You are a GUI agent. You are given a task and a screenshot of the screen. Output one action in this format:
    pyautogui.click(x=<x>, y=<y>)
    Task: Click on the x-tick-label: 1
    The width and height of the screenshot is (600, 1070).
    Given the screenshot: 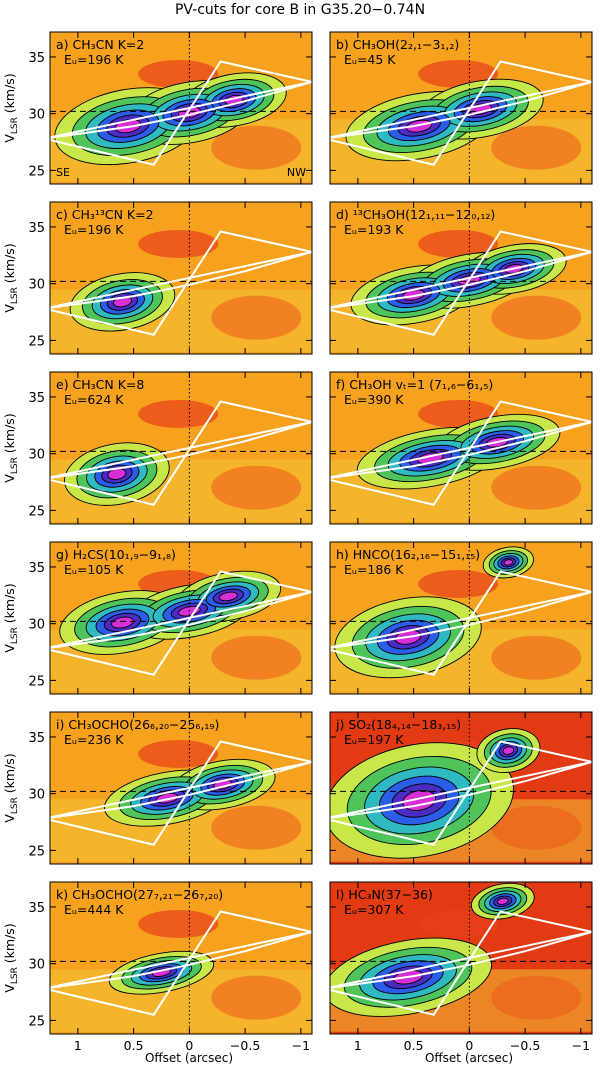 What is the action you would take?
    pyautogui.click(x=358, y=1045)
    